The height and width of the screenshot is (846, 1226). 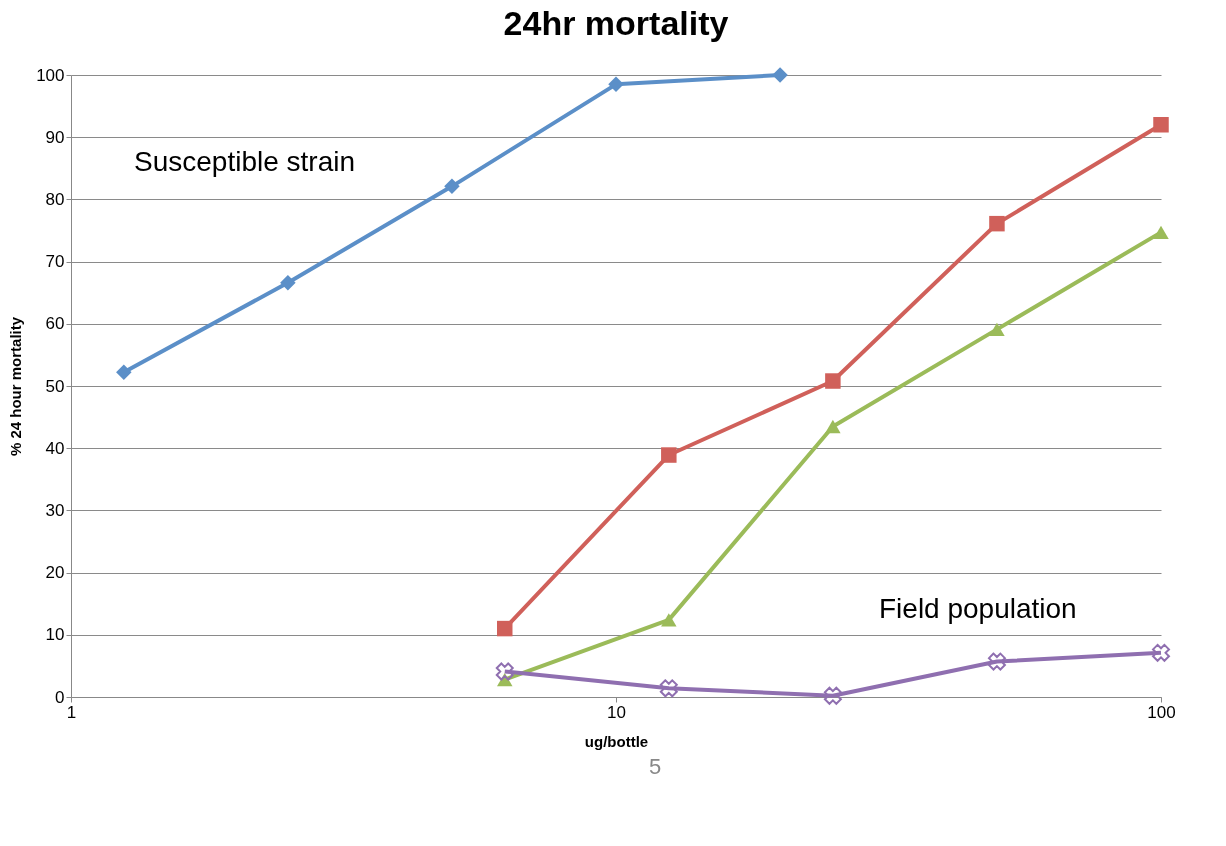 What do you see at coordinates (71, 712) in the screenshot?
I see `x-tick-label: 1` at bounding box center [71, 712].